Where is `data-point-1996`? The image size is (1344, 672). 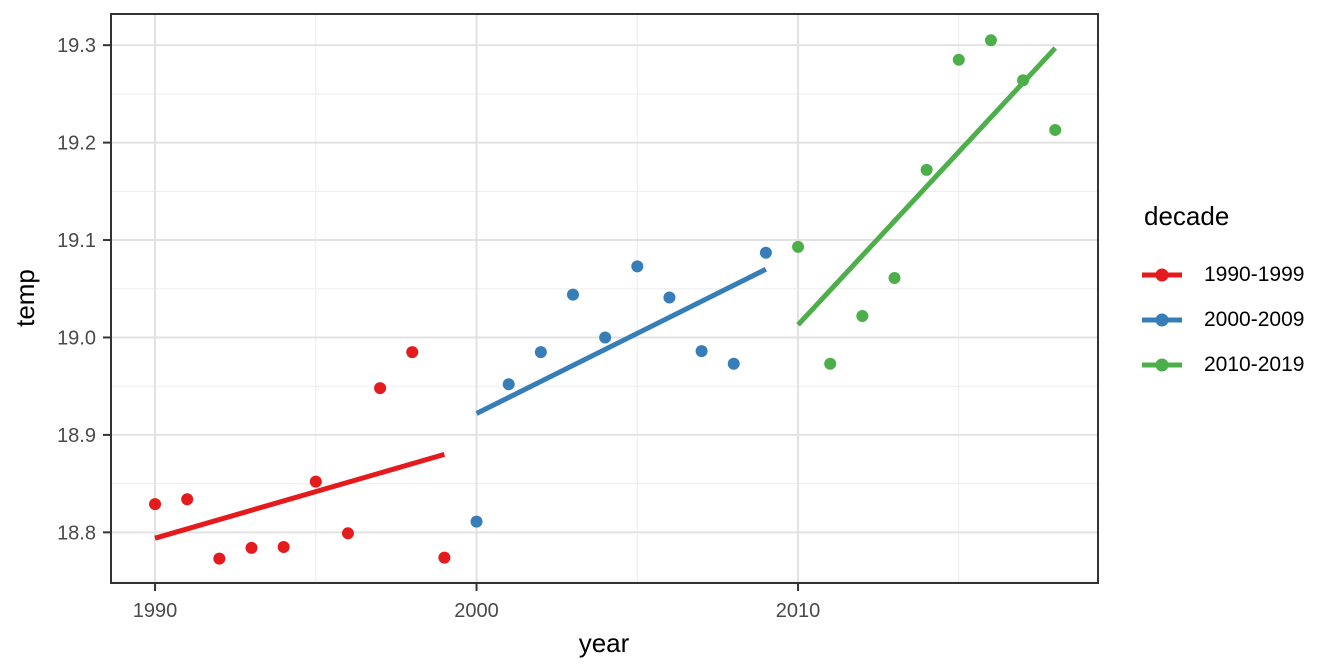 data-point-1996 is located at coordinates (347, 533).